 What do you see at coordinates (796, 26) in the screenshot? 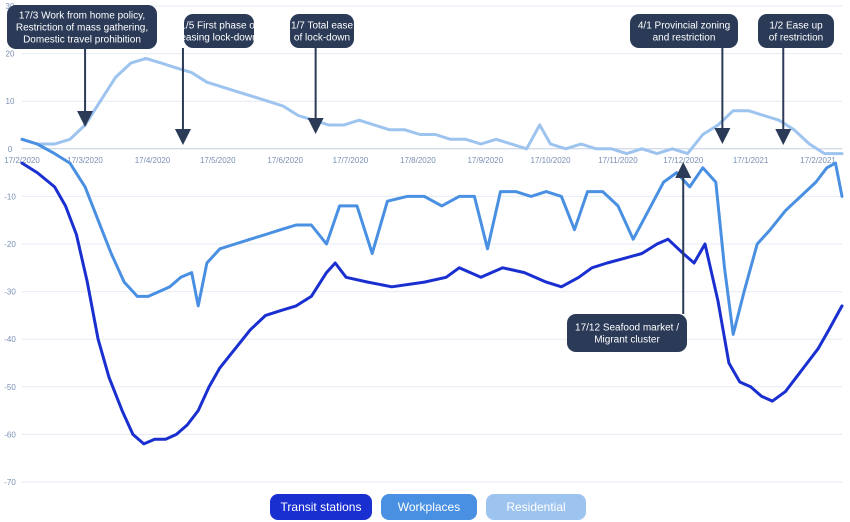
I see `annotation-text: 1/2 Ease up` at bounding box center [796, 26].